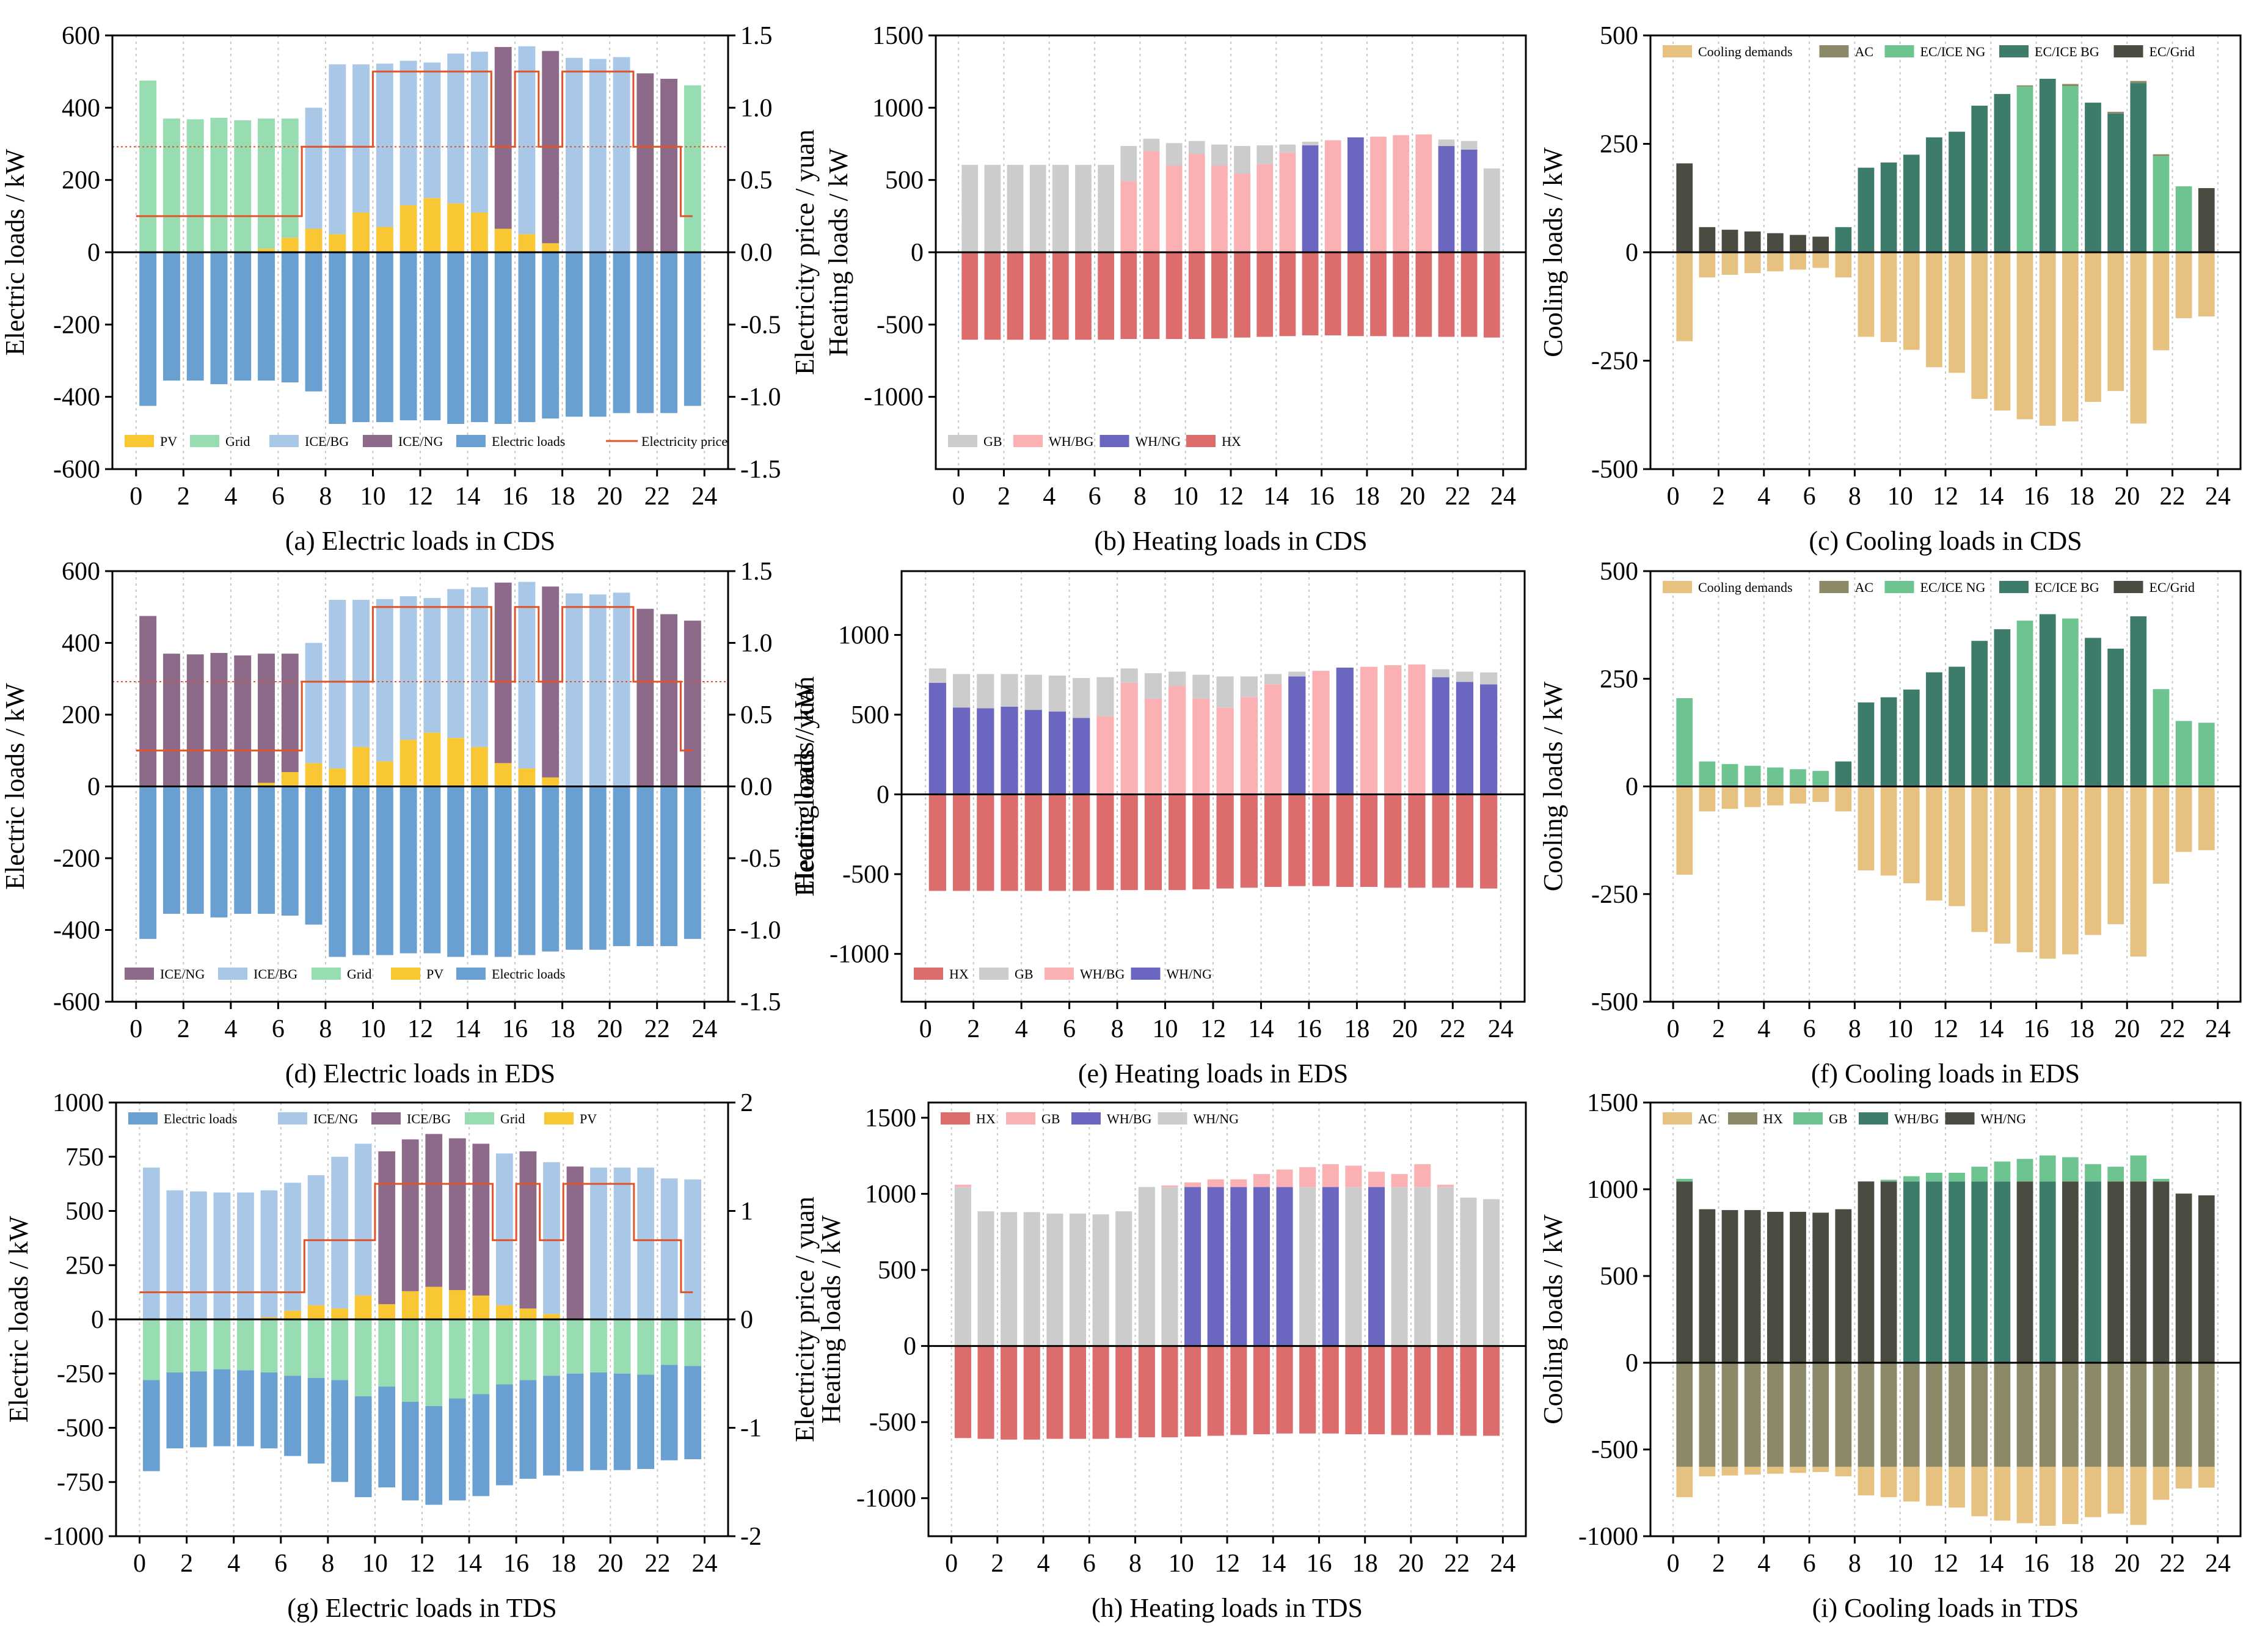 The image size is (2268, 1626). I want to click on panel-caption: (d) Electric loads in EDS, so click(420, 1073).